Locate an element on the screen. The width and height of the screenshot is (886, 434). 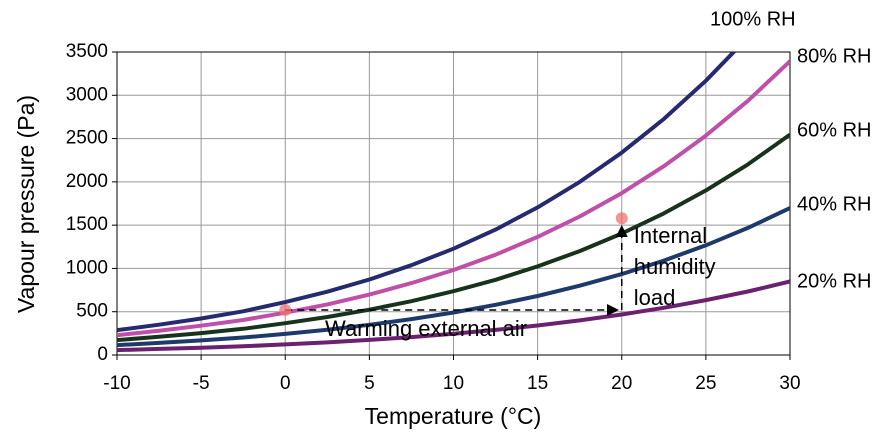
annotation: load is located at coordinates (655, 297).